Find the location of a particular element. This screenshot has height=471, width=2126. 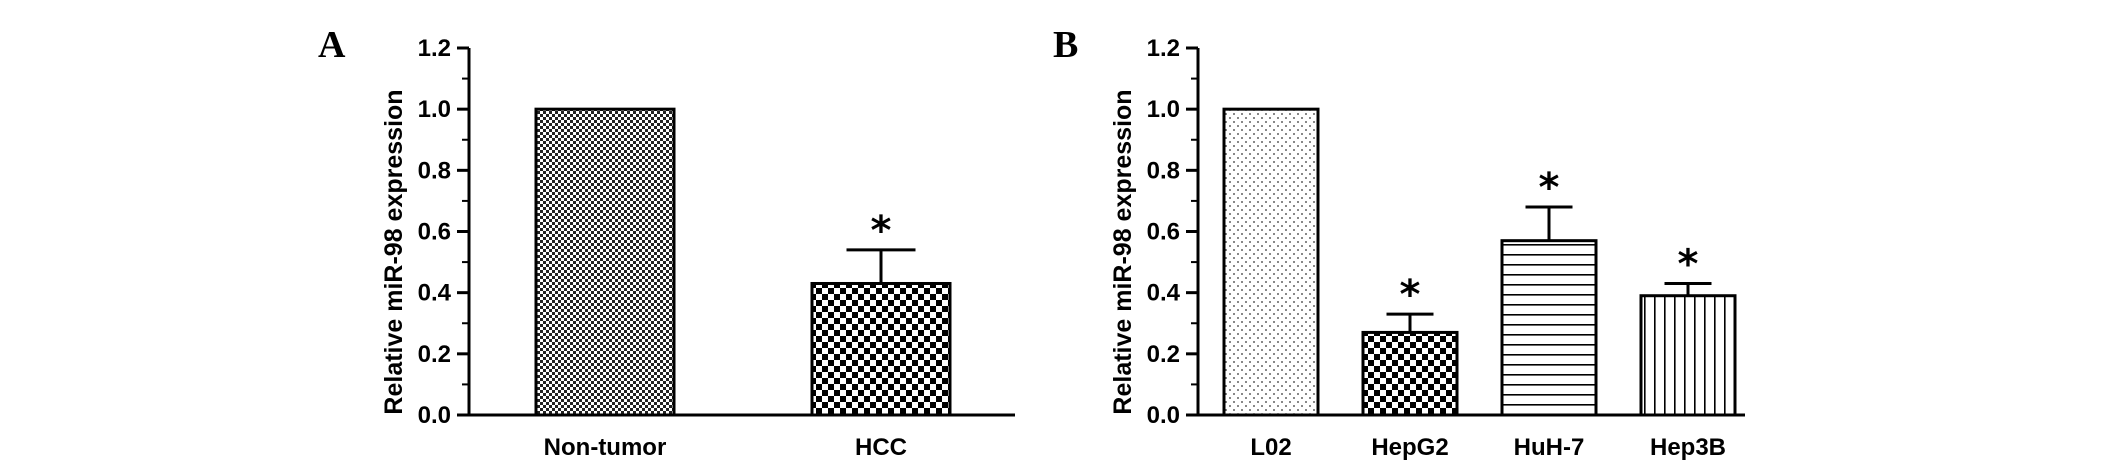

bars-a: Non-tumor * HCC is located at coordinates (743, 284).